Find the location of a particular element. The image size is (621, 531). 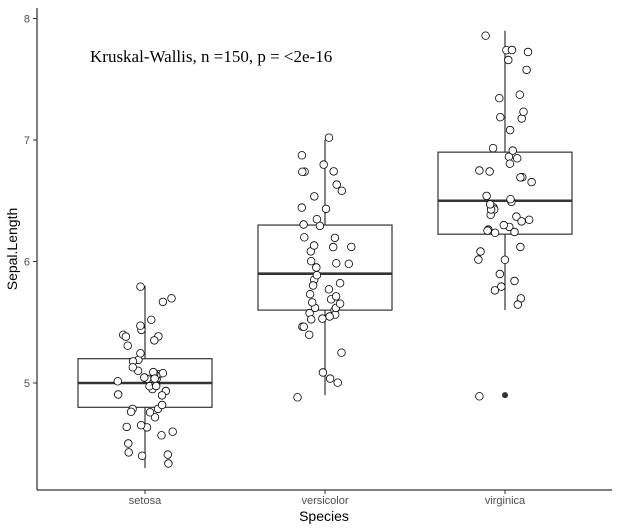

x-axis-title: Species is located at coordinates (324, 516).